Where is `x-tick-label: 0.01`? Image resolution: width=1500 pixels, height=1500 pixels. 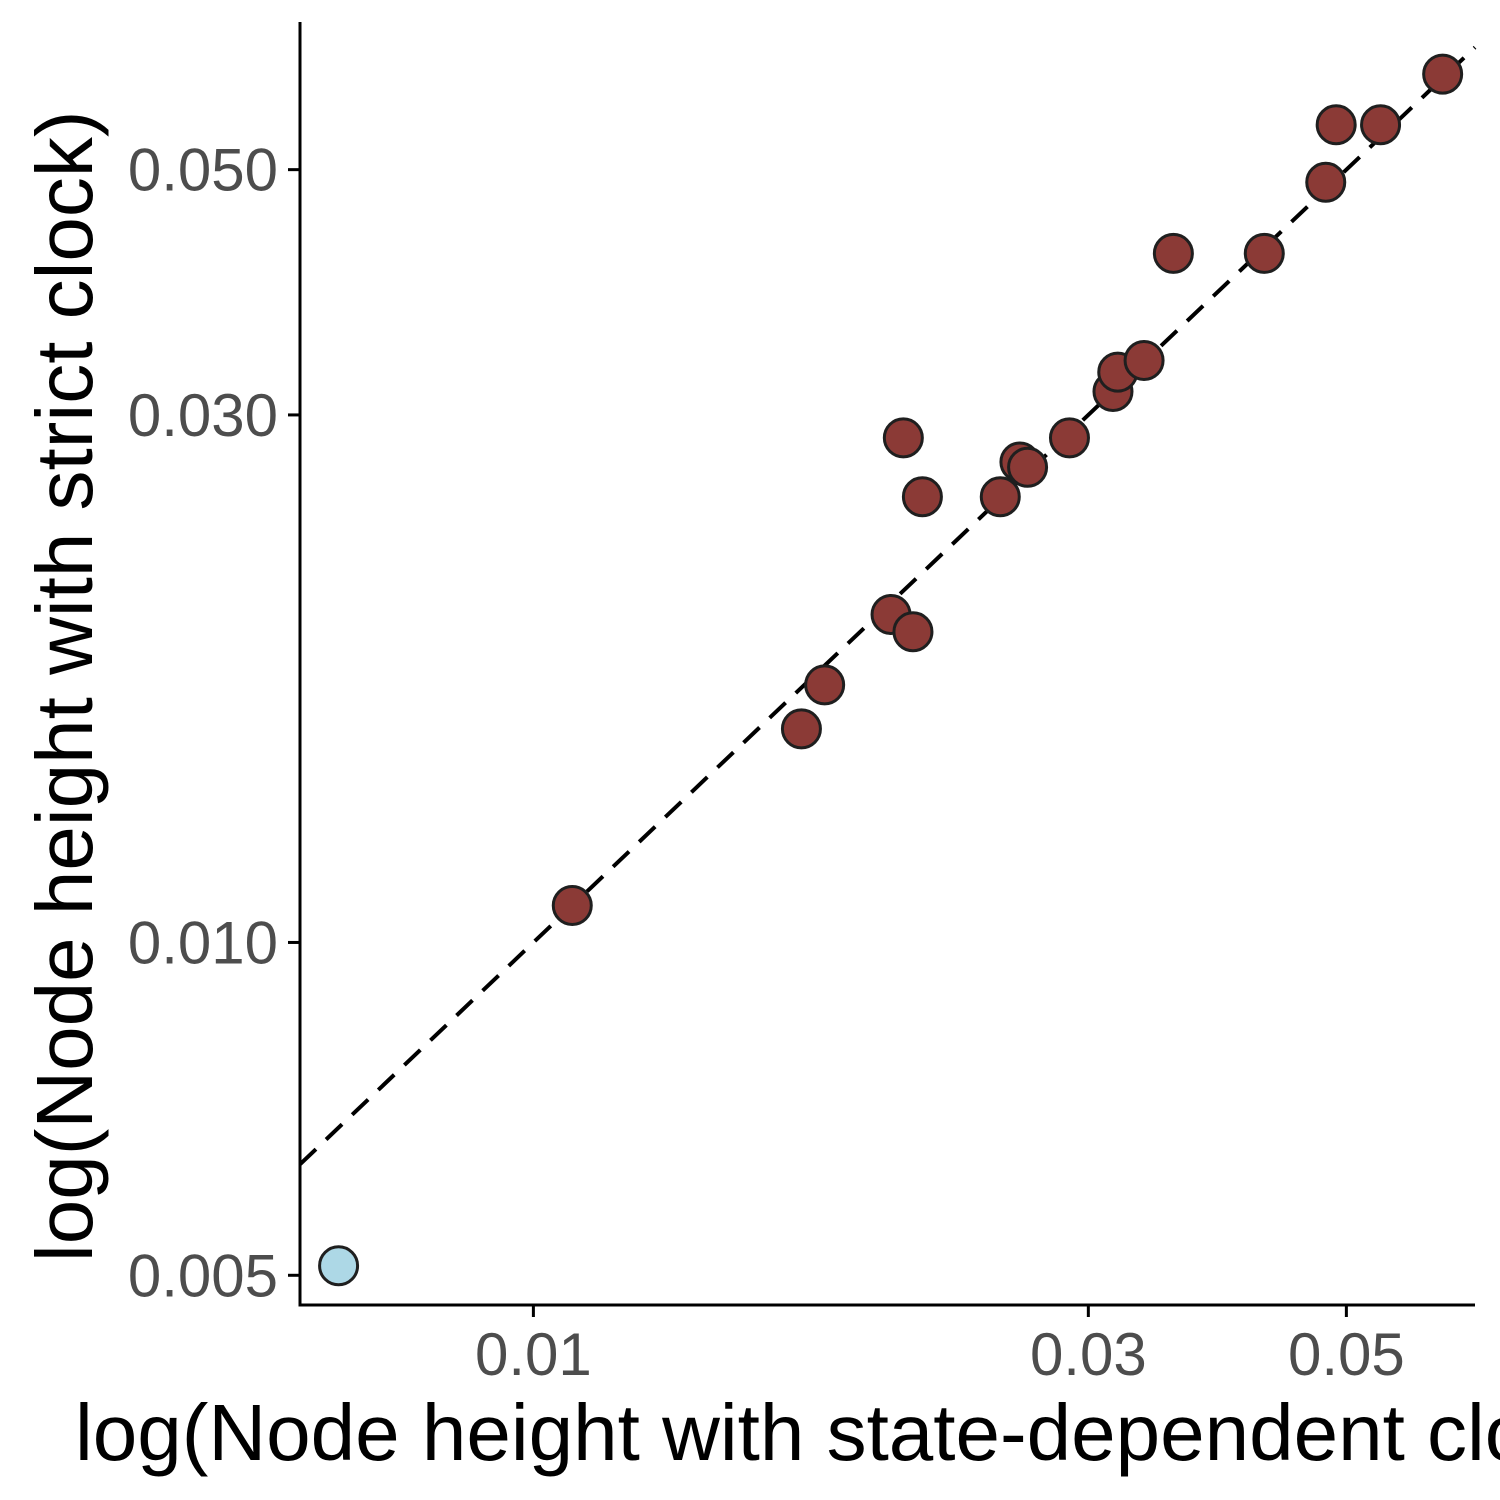
x-tick-label: 0.01 is located at coordinates (533, 1354).